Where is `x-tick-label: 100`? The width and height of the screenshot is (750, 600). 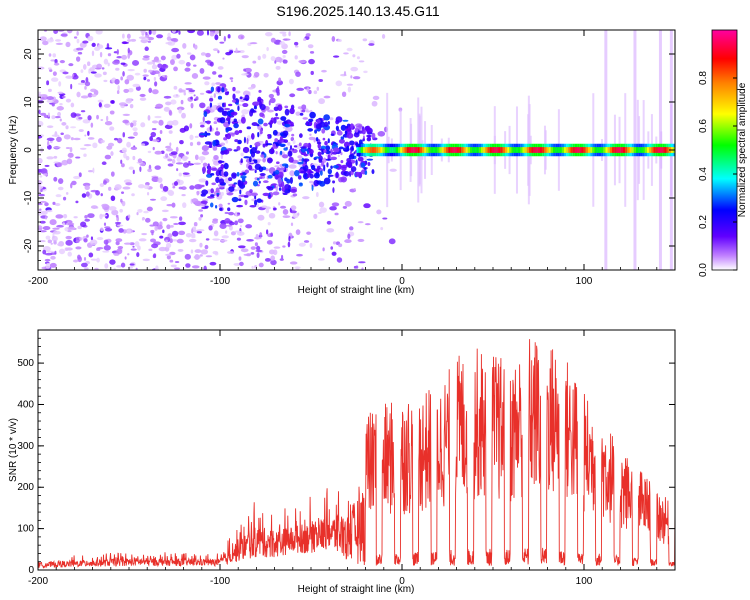 x-tick-label: 100 is located at coordinates (584, 581).